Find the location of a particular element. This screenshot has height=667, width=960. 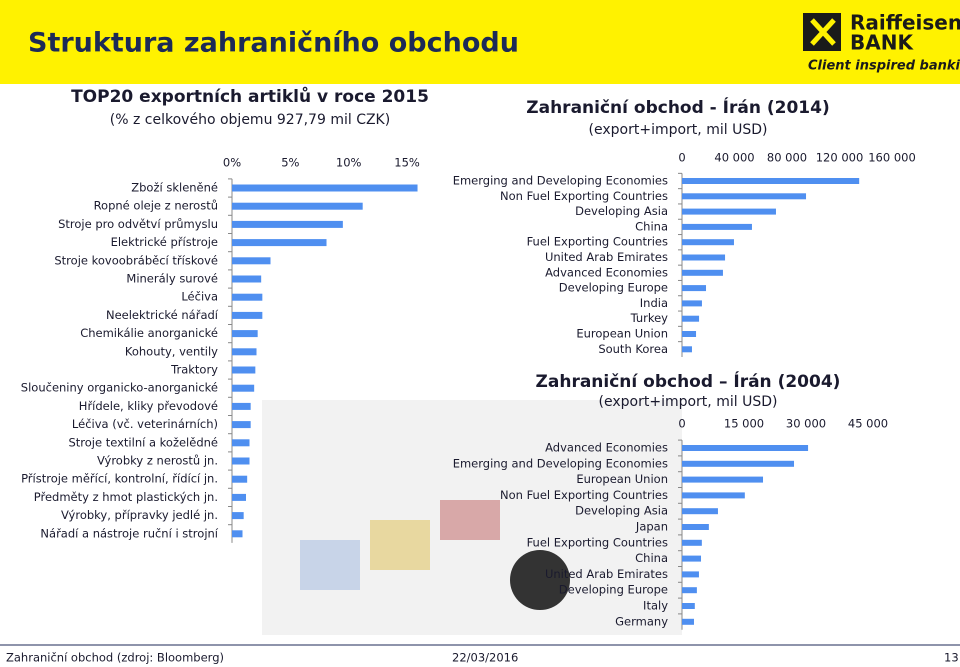

x-tick-label: 10% is located at coordinates (349, 163).